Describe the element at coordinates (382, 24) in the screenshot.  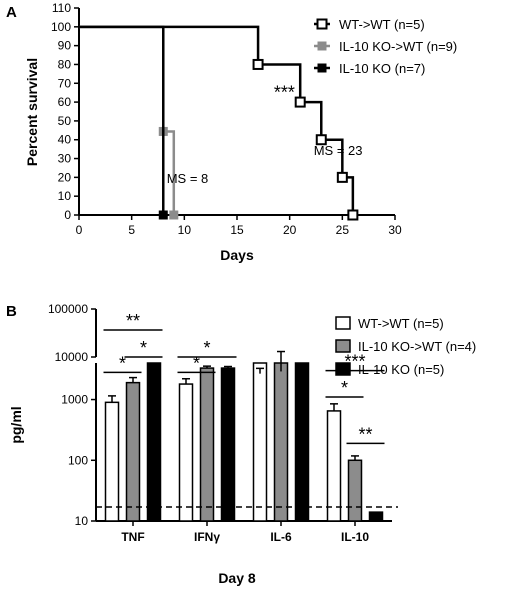
I see `panel-a-legend-label: WT->WT (n=5)` at that location.